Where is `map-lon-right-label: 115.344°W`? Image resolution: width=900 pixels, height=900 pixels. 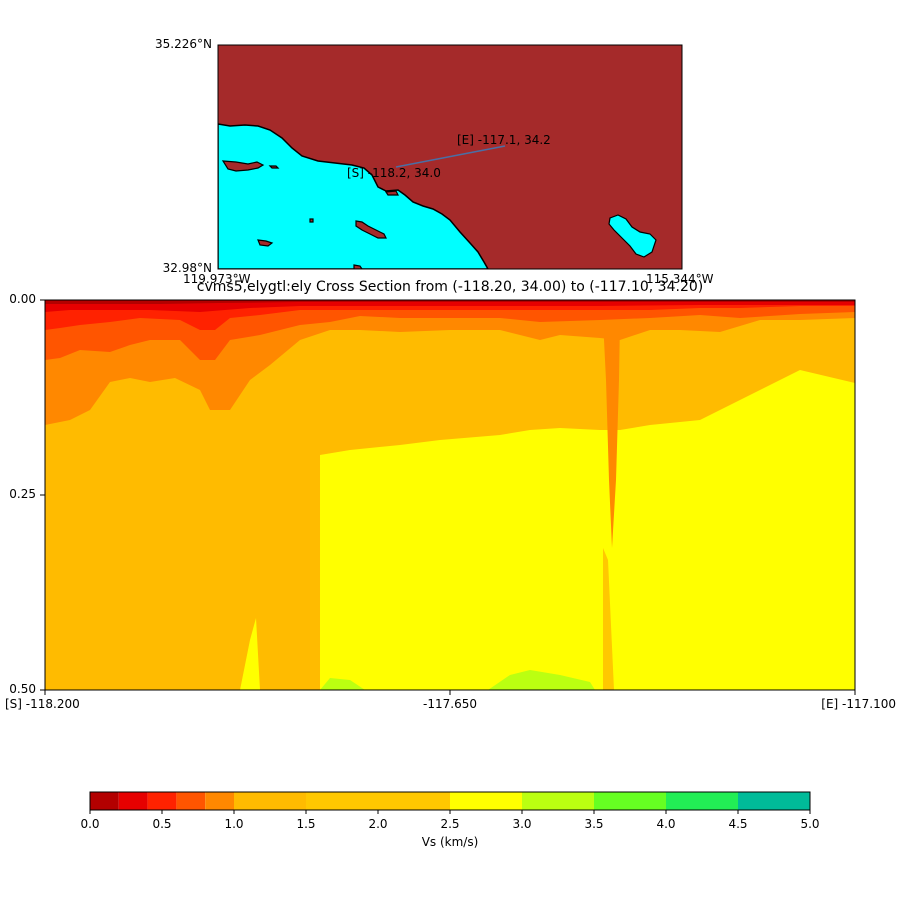 map-lon-right-label: 115.344°W is located at coordinates (680, 279).